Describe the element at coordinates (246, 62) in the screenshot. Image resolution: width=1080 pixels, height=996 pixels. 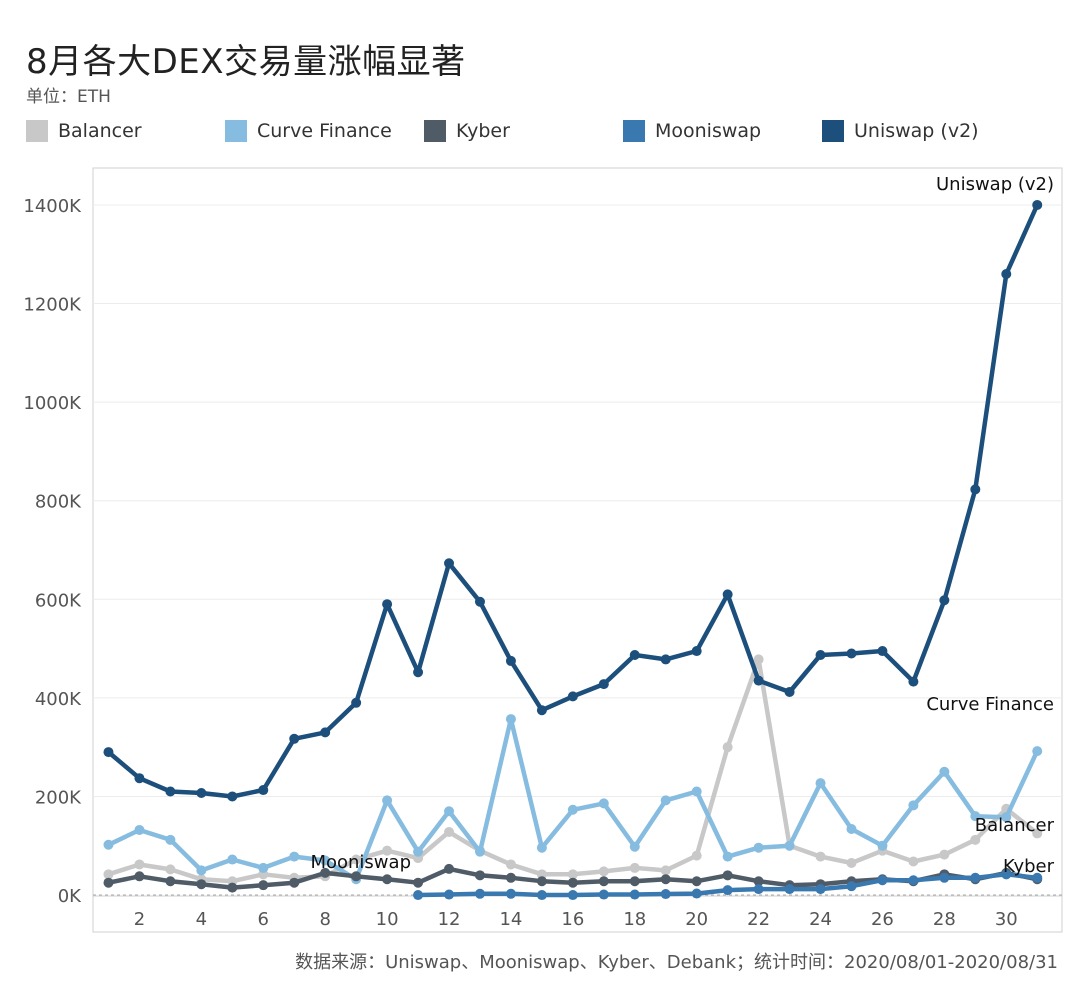
I see `chart-title: 8月各大DEX交易量涨幅显著` at that location.